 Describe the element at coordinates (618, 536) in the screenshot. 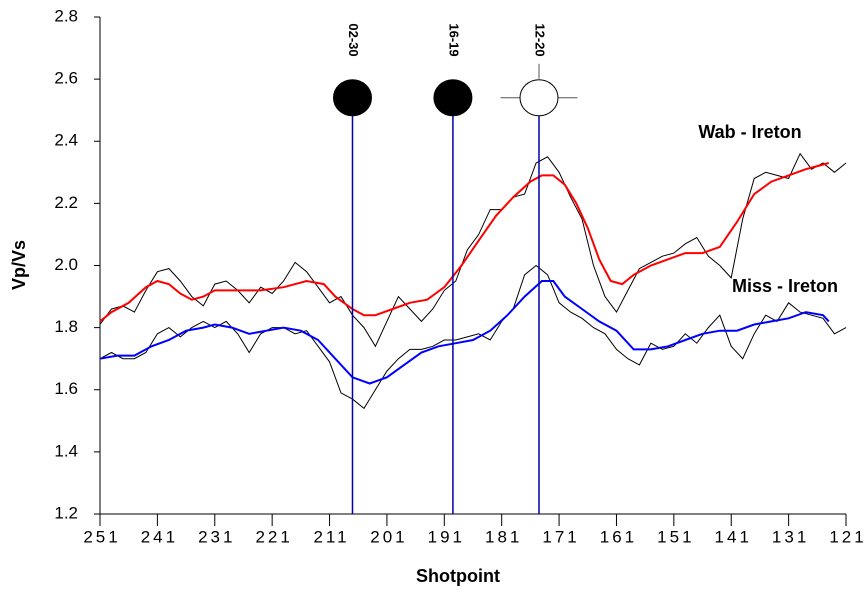

I see `x-tick-label: 161` at that location.